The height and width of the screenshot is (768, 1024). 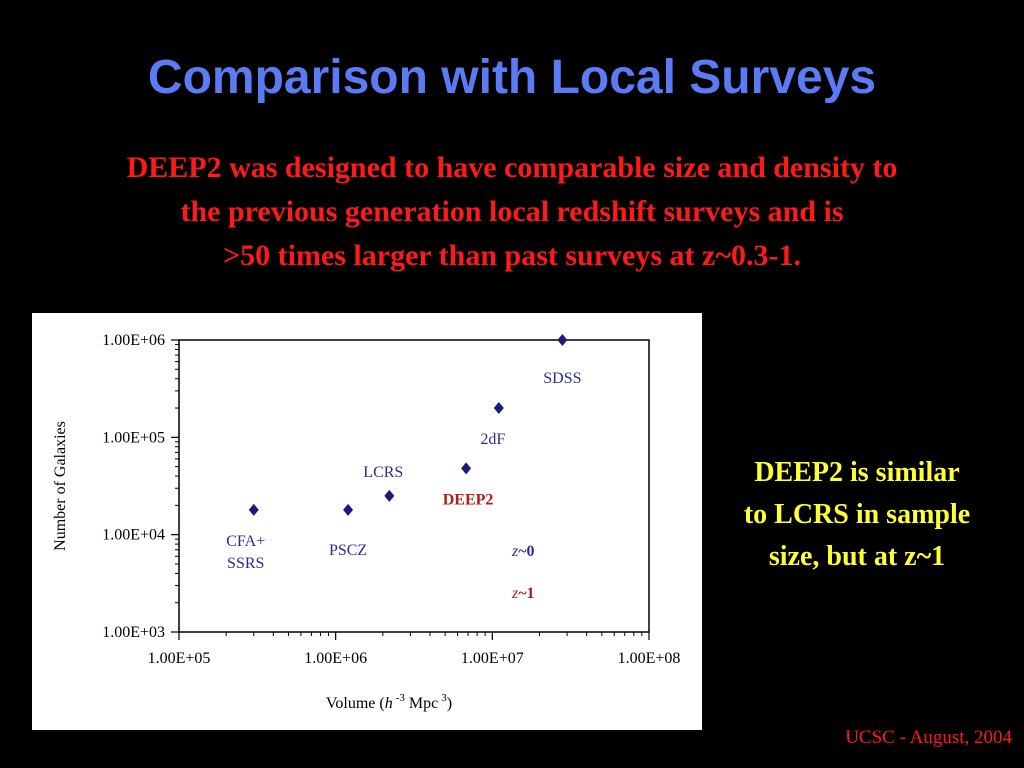 What do you see at coordinates (526, 551) in the screenshot?
I see `legend-entry-value: ~0` at bounding box center [526, 551].